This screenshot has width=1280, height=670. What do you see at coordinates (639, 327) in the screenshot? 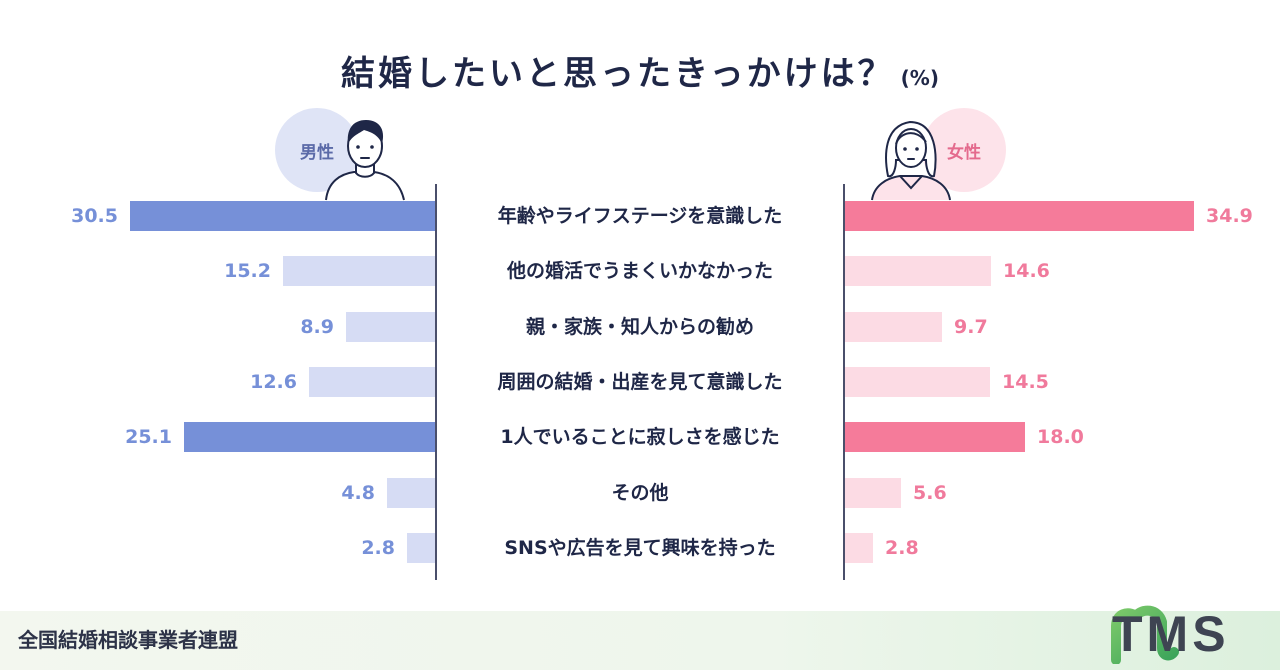
I see `category-label: 親・家族・知人からの勧め` at bounding box center [639, 327].